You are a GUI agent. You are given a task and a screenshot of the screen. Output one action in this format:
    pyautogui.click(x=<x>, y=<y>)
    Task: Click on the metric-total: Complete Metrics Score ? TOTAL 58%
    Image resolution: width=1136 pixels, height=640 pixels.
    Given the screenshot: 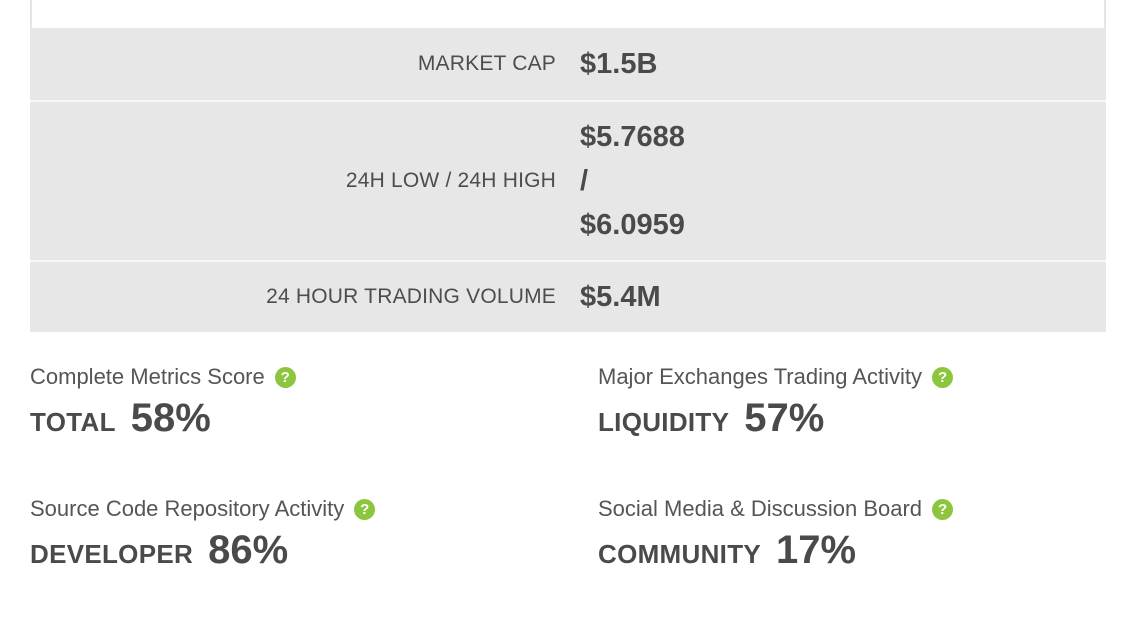 What is the action you would take?
    pyautogui.click(x=300, y=401)
    